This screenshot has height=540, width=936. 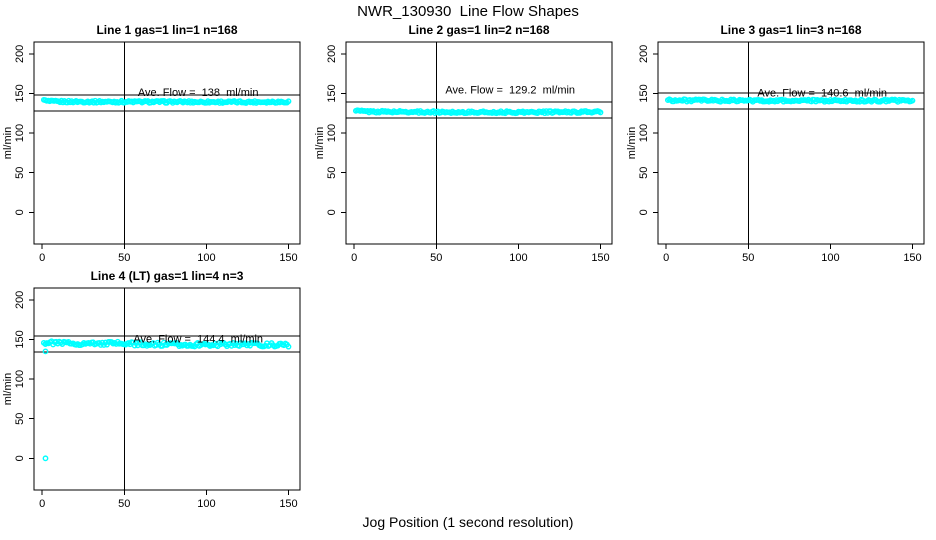 What do you see at coordinates (167, 276) in the screenshot?
I see `subplot-title: Line 4 (LT) gas=1 lin=4 n=3` at bounding box center [167, 276].